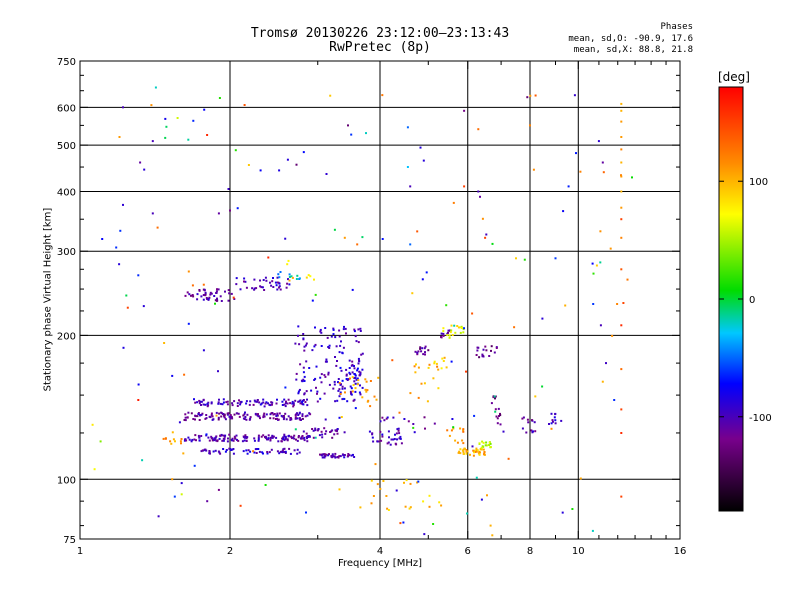 The image size is (800, 600). What do you see at coordinates (630, 39) in the screenshot?
I see `stats-o-line: mean, sd,O: -90.9, 17.6` at bounding box center [630, 39].